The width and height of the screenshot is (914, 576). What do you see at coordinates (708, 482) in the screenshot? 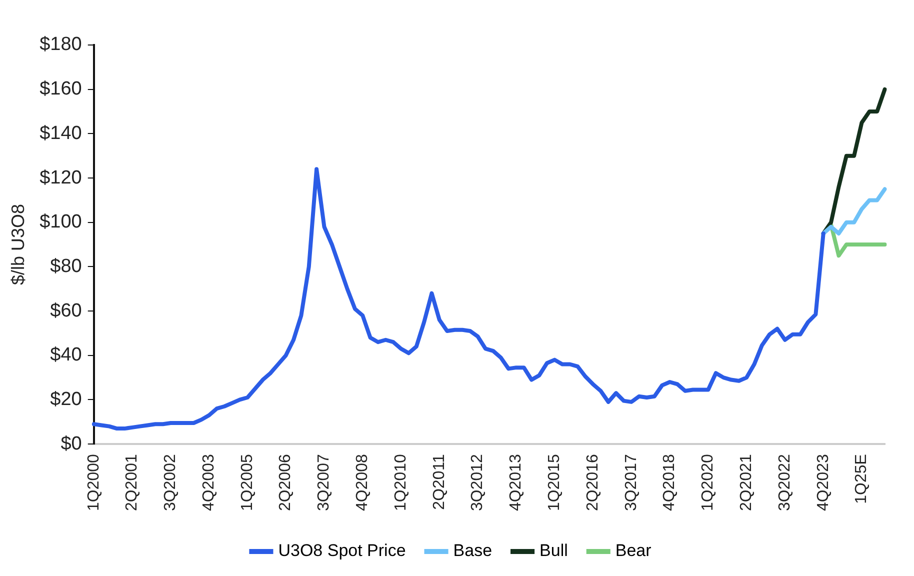
I see `x-tick-label: 1Q2020` at bounding box center [708, 482].